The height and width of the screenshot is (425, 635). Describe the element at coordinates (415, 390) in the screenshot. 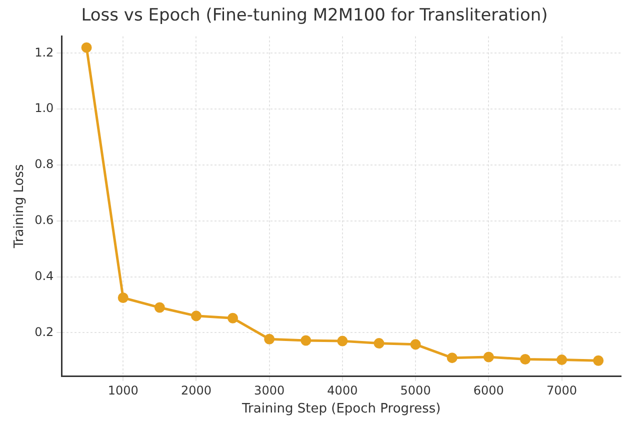

I see `x-tick-label: 5000` at that location.